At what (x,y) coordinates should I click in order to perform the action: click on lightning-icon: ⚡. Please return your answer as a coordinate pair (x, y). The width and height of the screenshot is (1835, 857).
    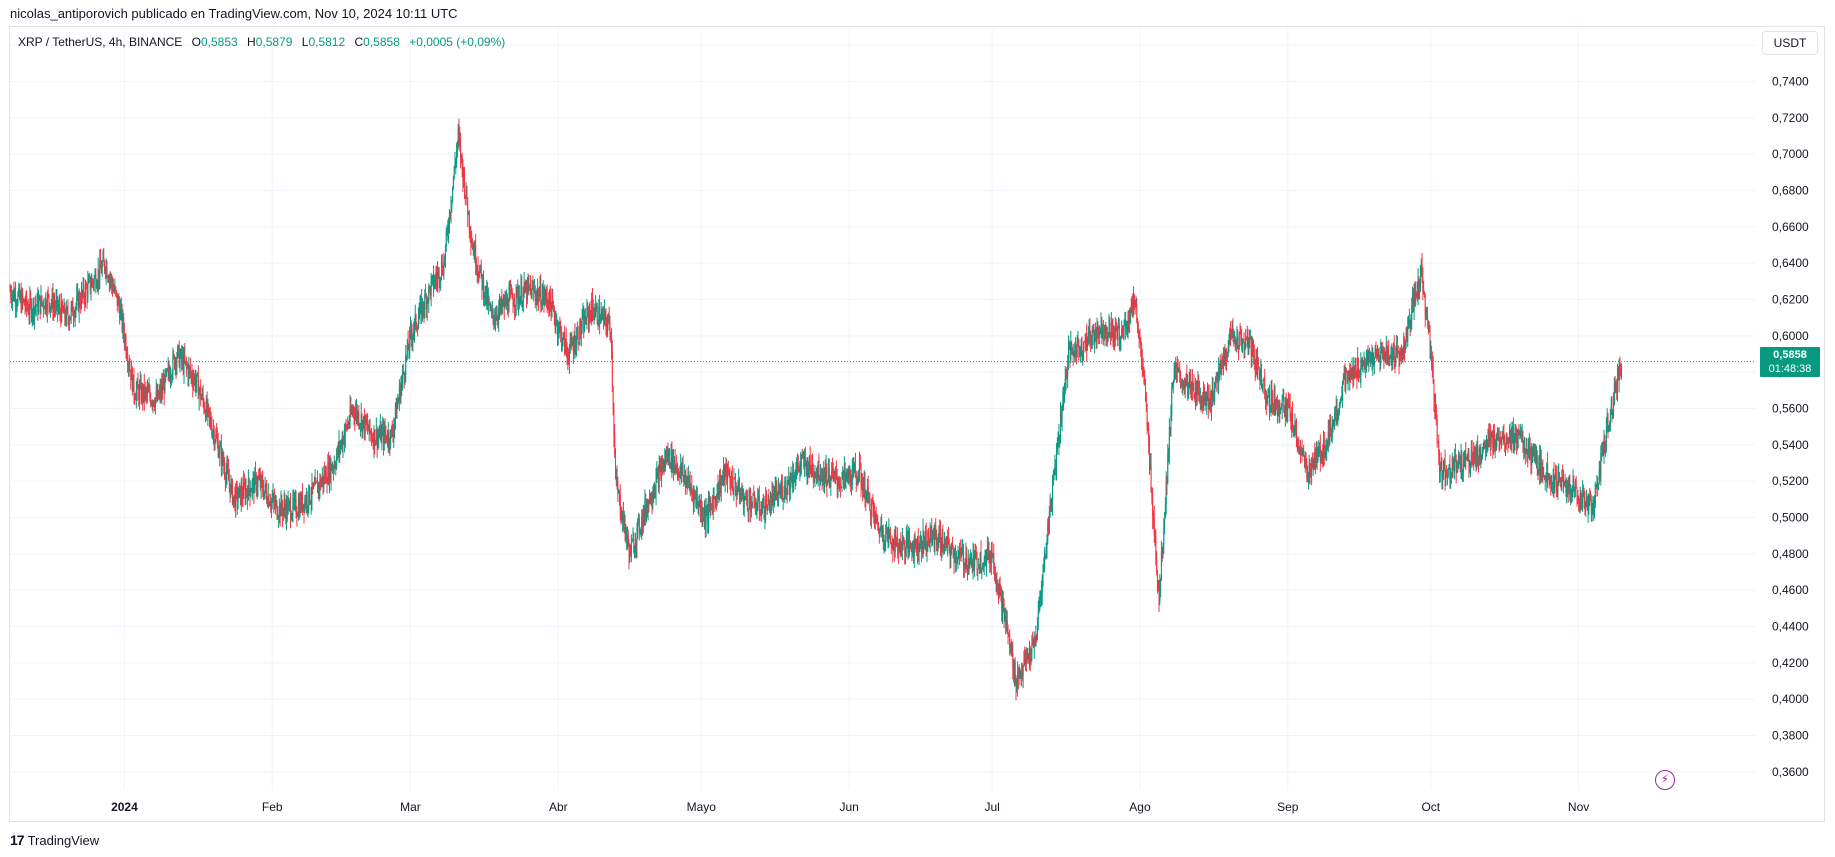
    Looking at the image, I should click on (1665, 780).